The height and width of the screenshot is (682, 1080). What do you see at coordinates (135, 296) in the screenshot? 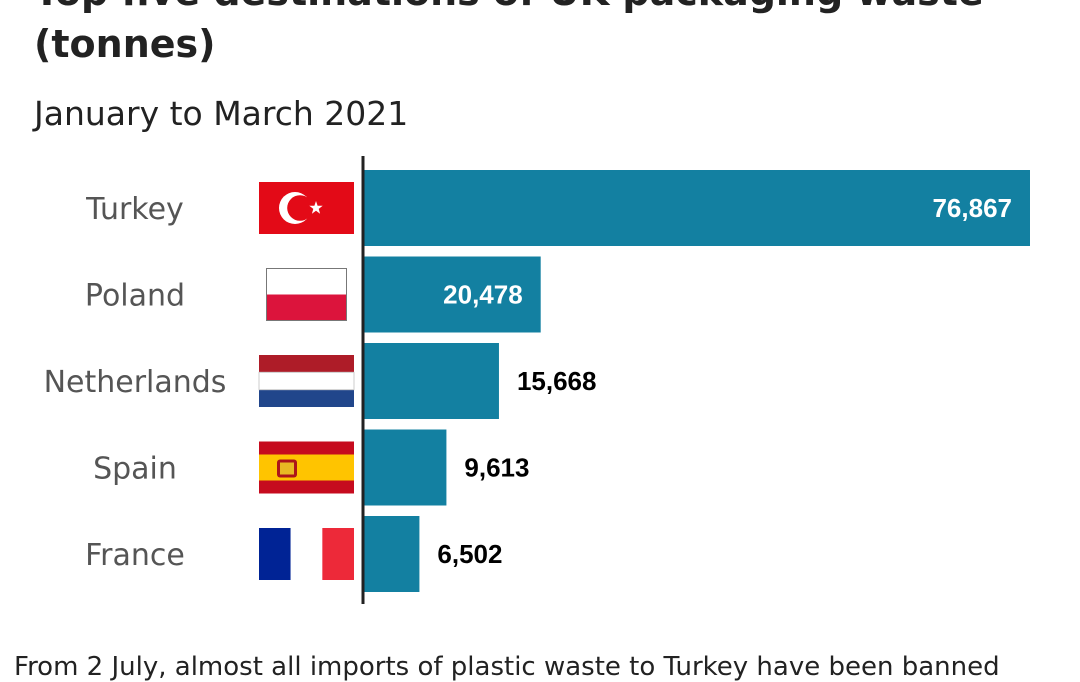
I see `category-label: Poland` at bounding box center [135, 296].